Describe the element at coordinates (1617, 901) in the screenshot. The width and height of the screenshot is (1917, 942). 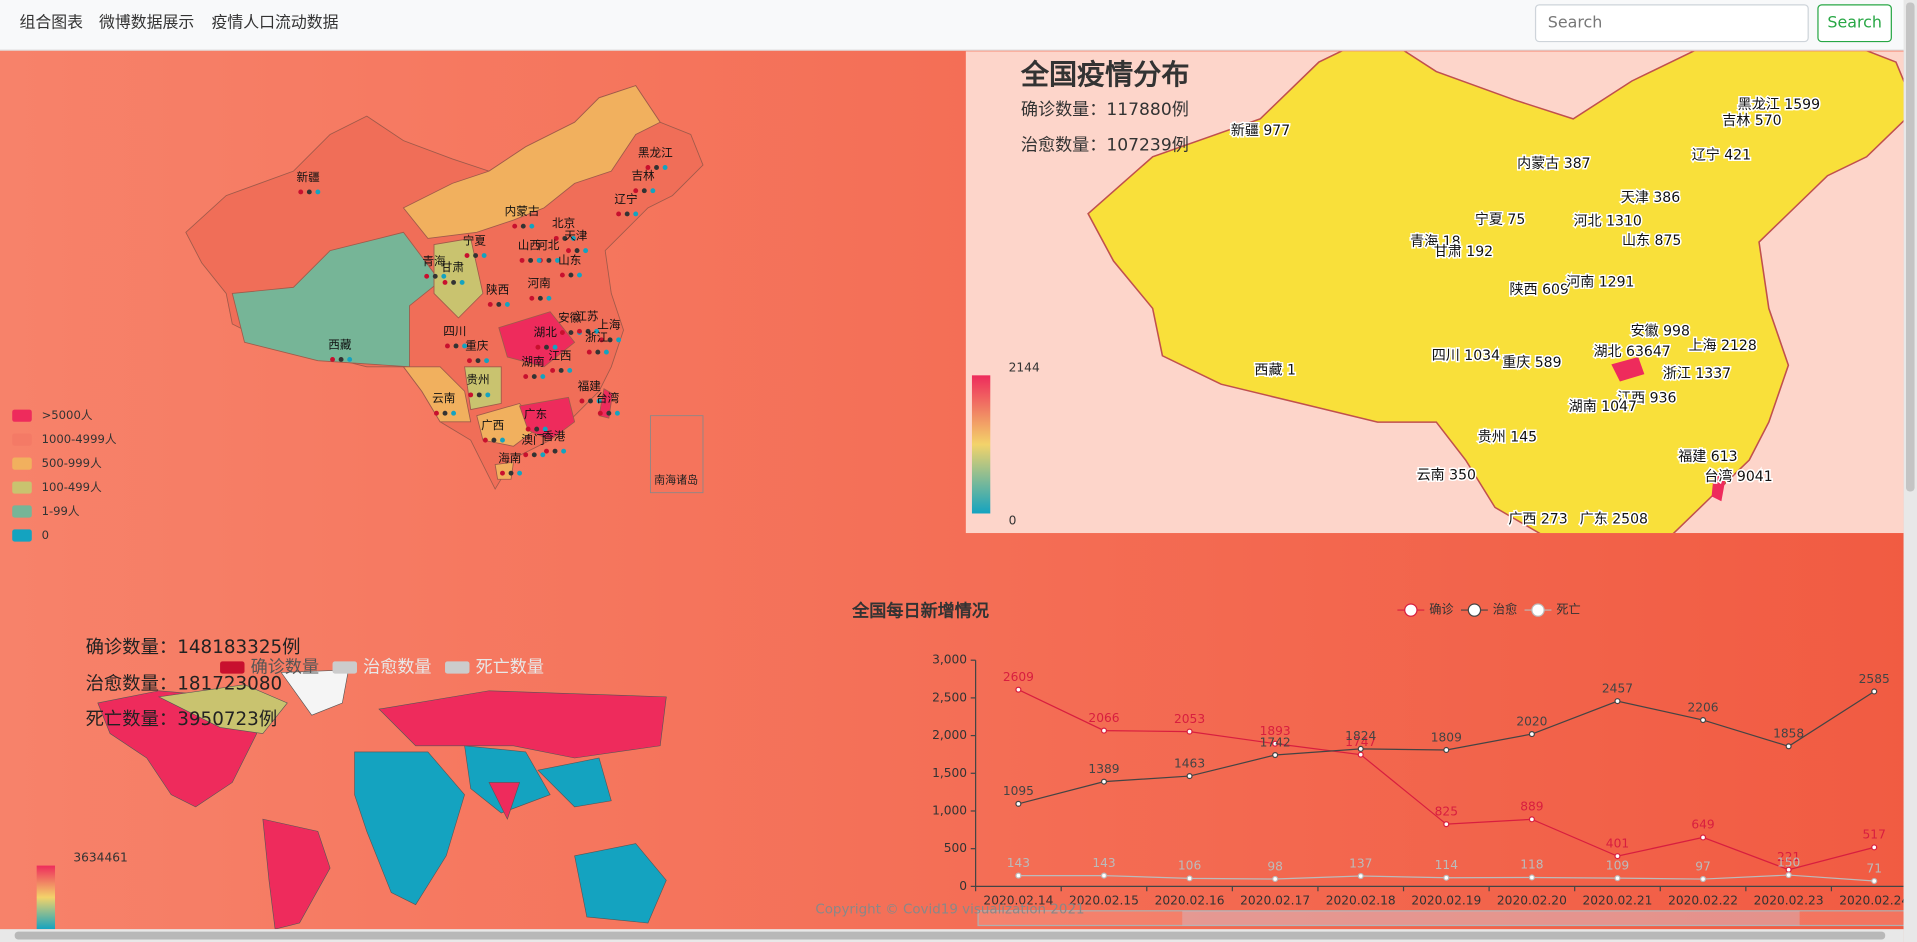
I see `x-tick-label: 2020.02.21` at that location.